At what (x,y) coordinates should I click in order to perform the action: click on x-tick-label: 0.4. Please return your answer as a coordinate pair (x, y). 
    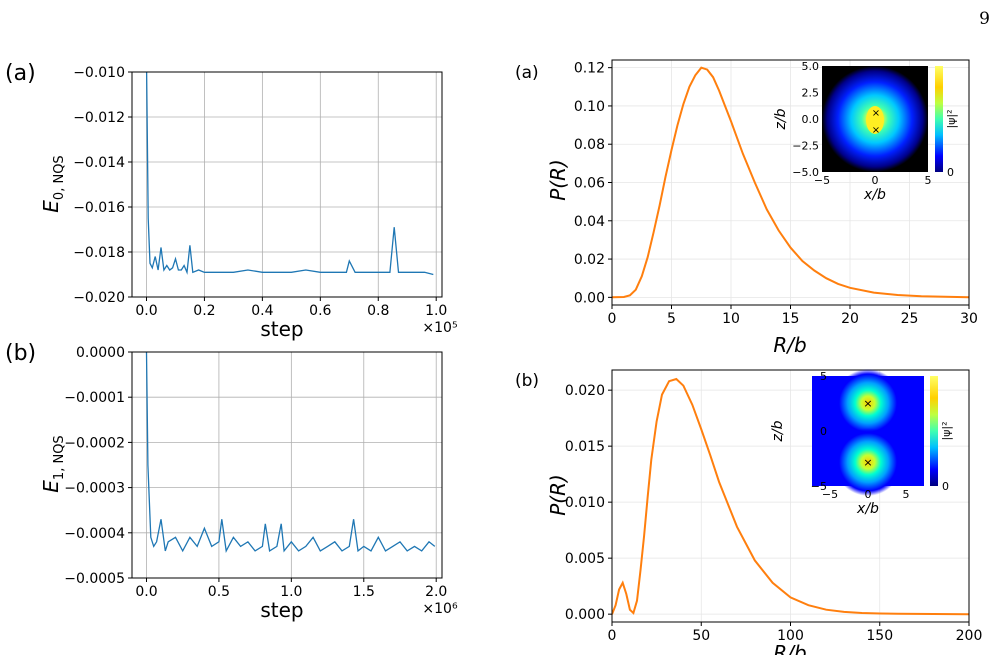
    Looking at the image, I should click on (262, 311).